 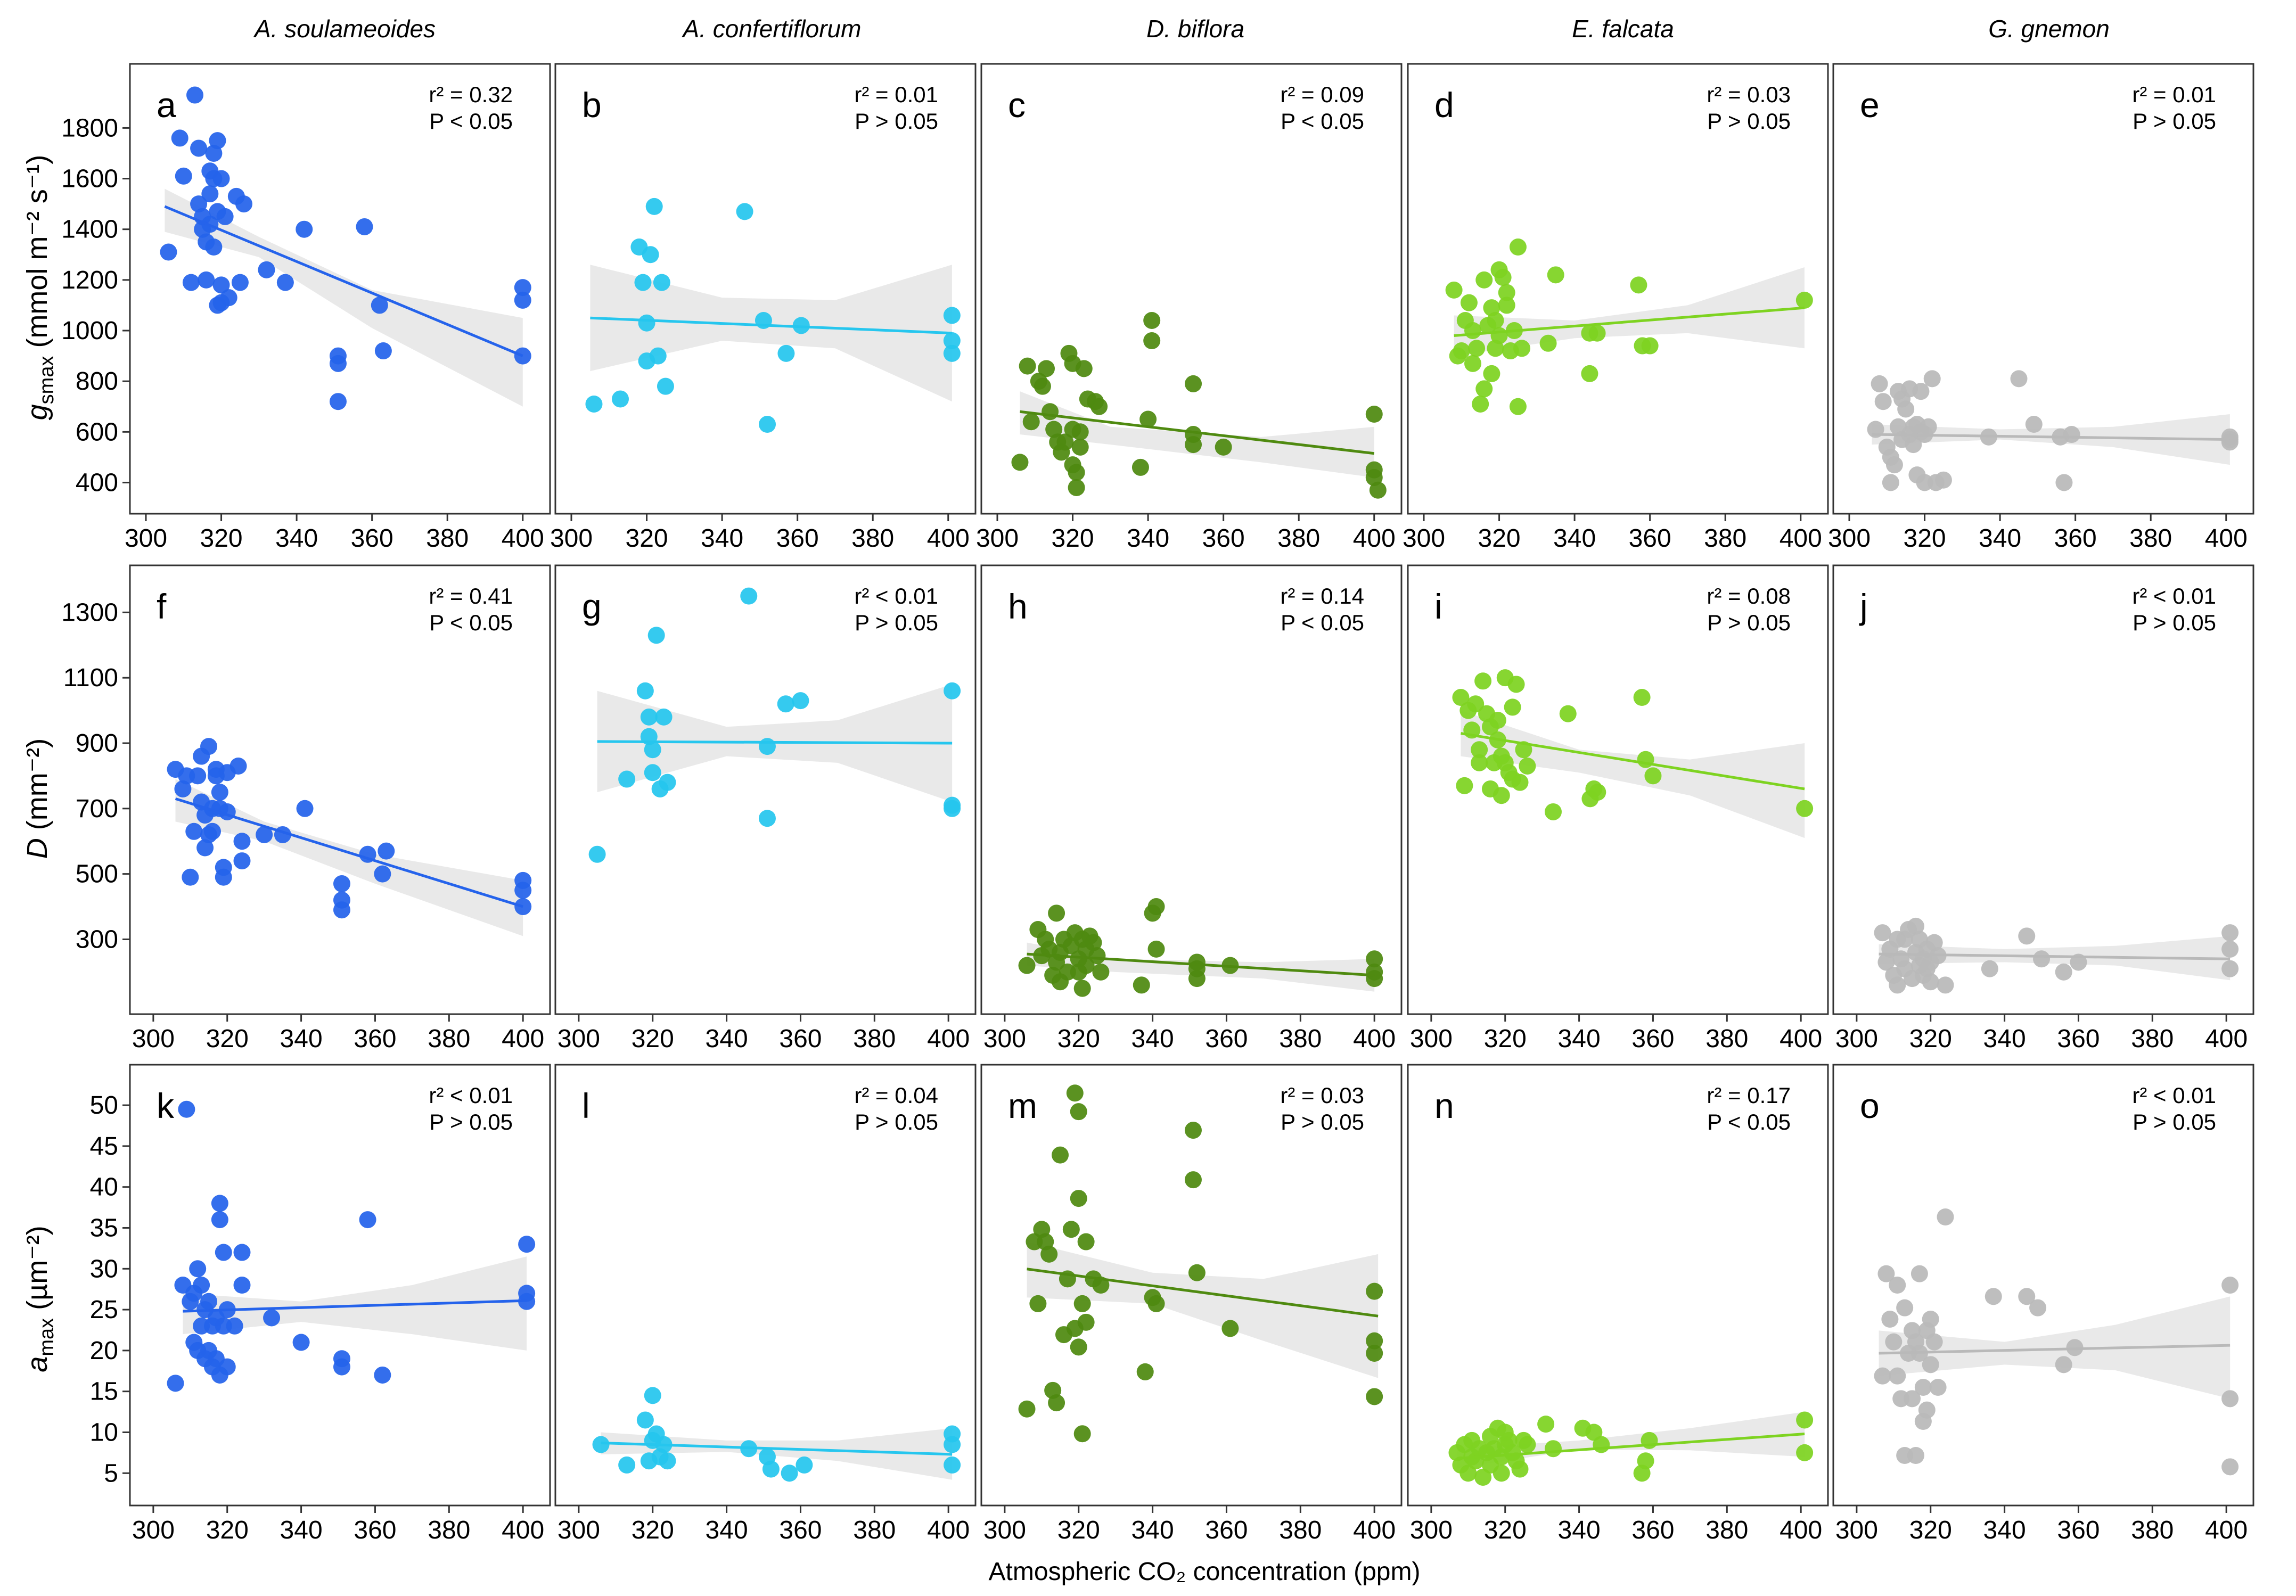 What do you see at coordinates (1431, 1039) in the screenshot?
I see `panel-i-x-tick-label: 300` at bounding box center [1431, 1039].